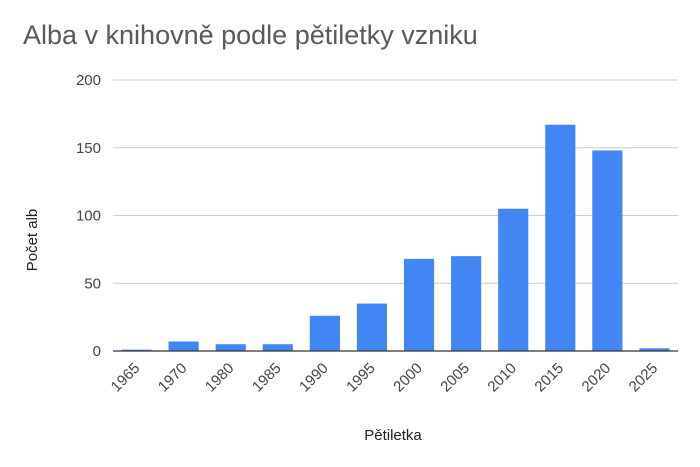 The height and width of the screenshot is (467, 700). I want to click on x-tick-label: 1995, so click(361, 378).